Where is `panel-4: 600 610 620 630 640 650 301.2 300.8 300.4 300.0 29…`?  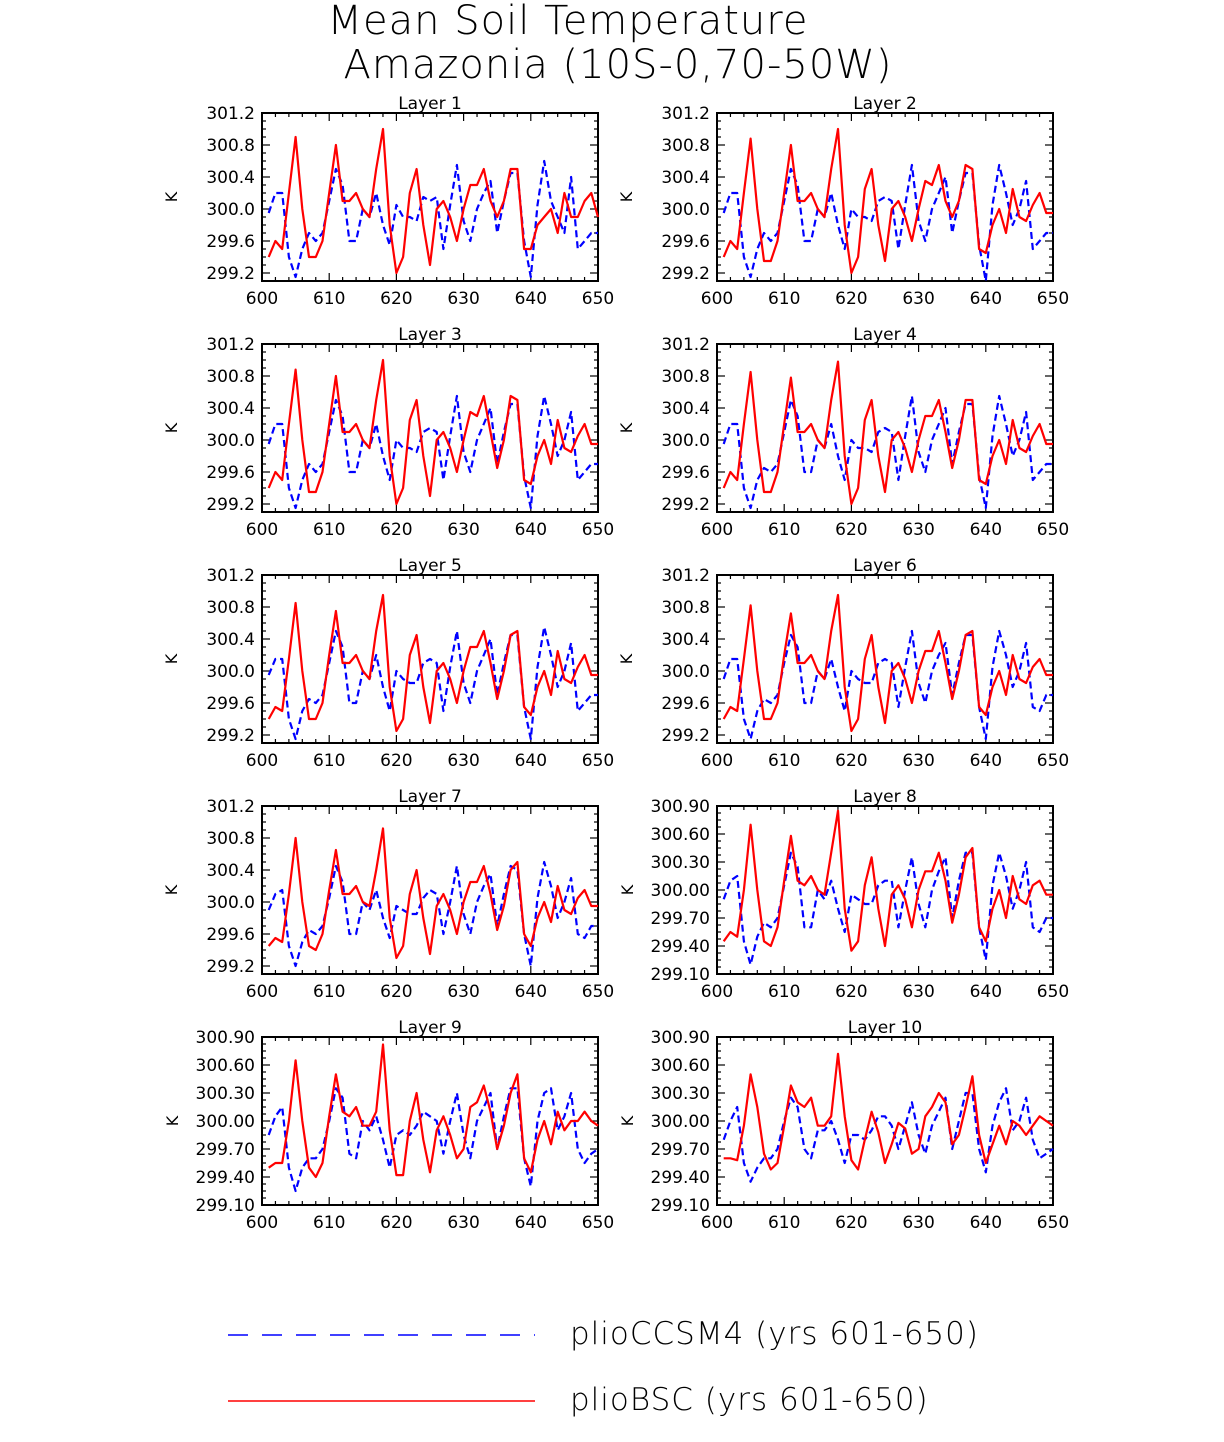 panel-4: 600 610 620 630 640 650 301.2 300.8 300.4 300.0 29… is located at coordinates (843, 432).